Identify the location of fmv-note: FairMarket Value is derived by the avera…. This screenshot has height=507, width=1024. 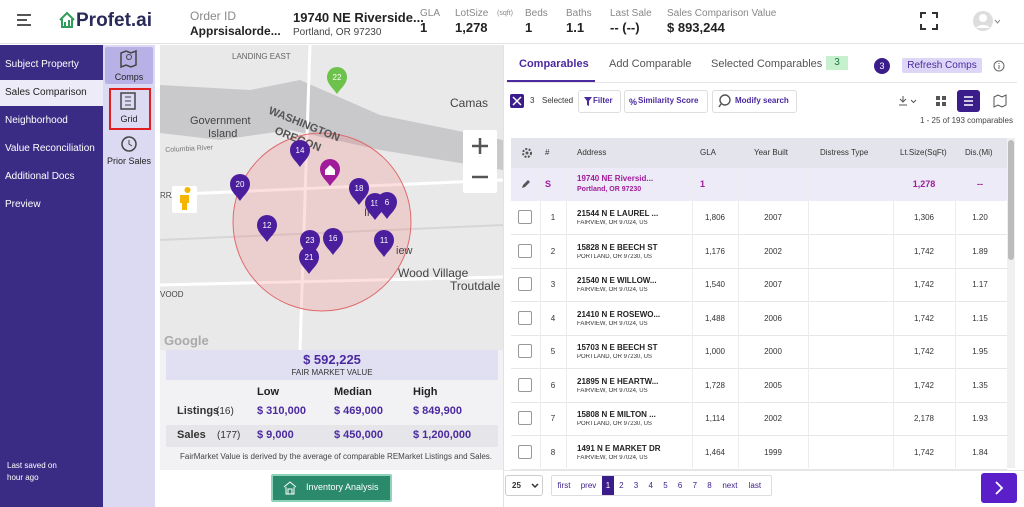
(335, 456).